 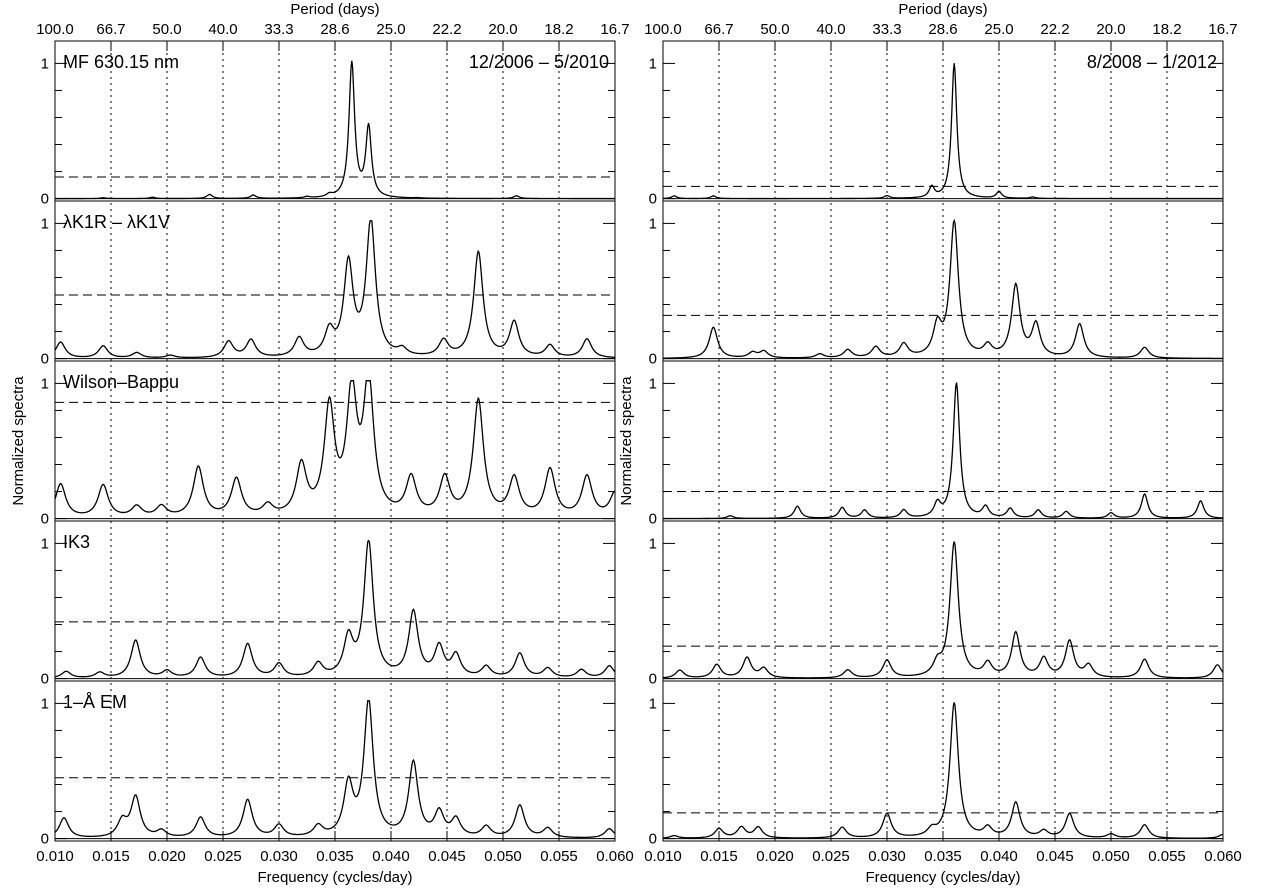 What do you see at coordinates (76, 542) in the screenshot?
I see `panel-label: IK3` at bounding box center [76, 542].